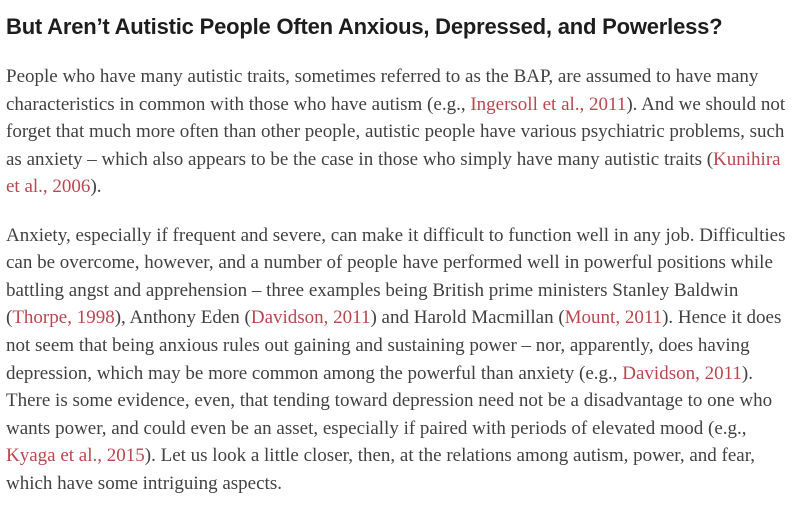  I want to click on body-text: ) and Harold Macmillan (, so click(467, 318).